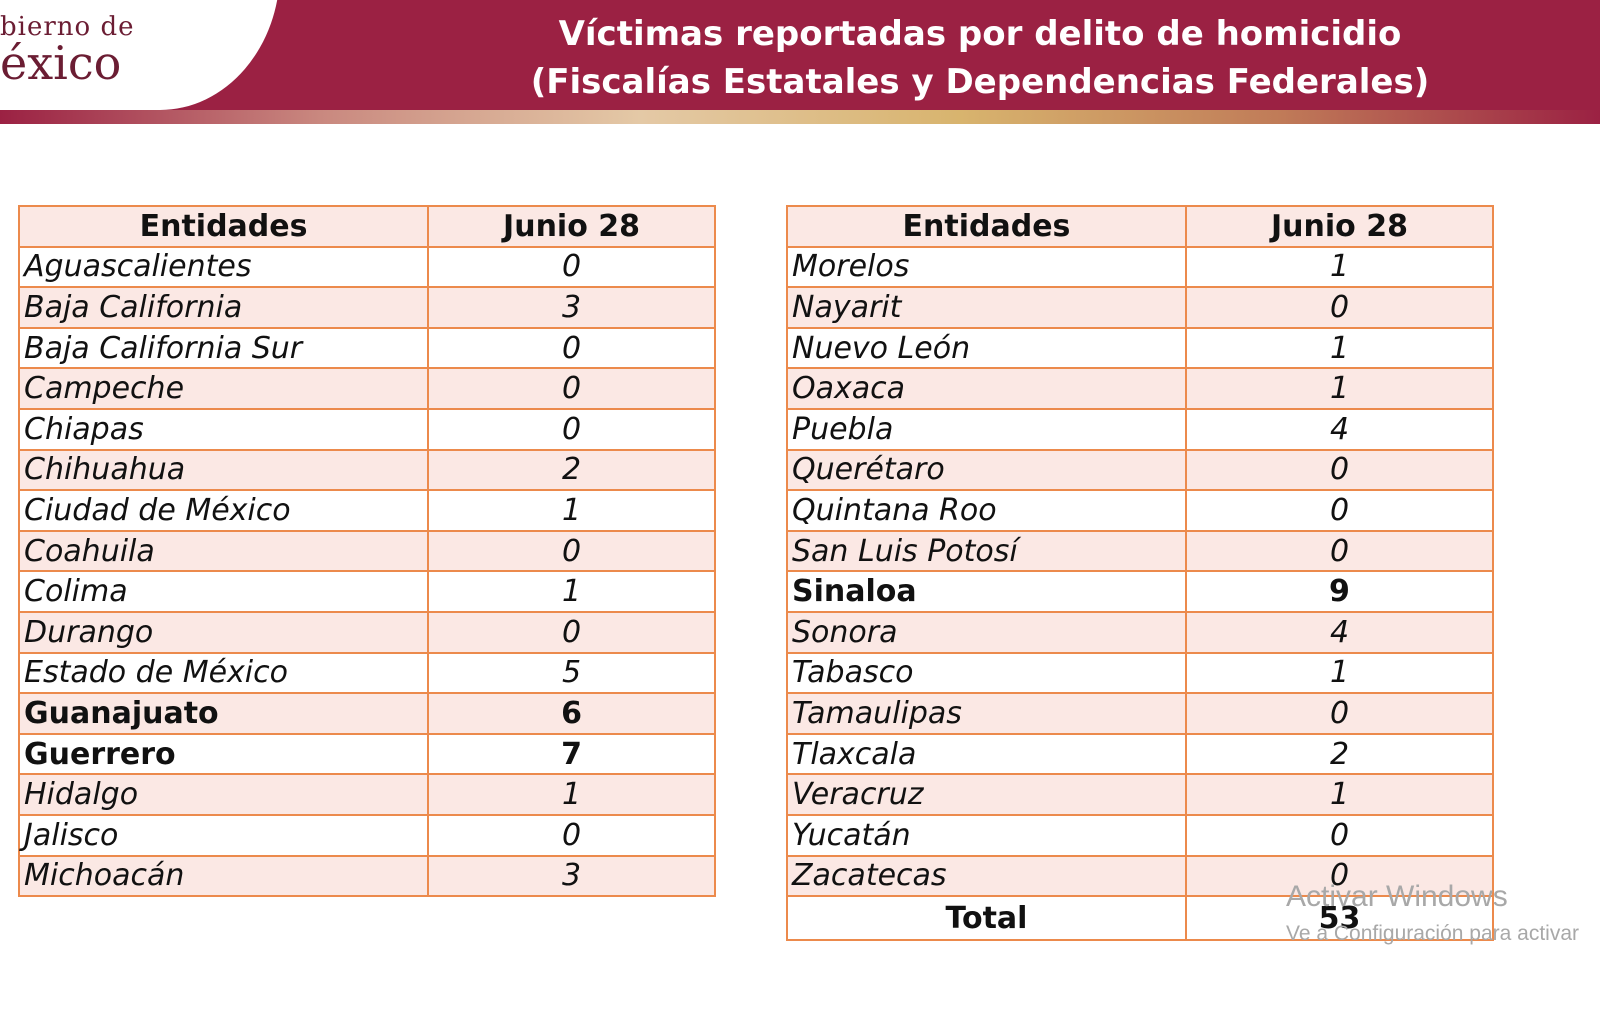  What do you see at coordinates (571, 673) in the screenshot?
I see `entity-value: 5` at bounding box center [571, 673].